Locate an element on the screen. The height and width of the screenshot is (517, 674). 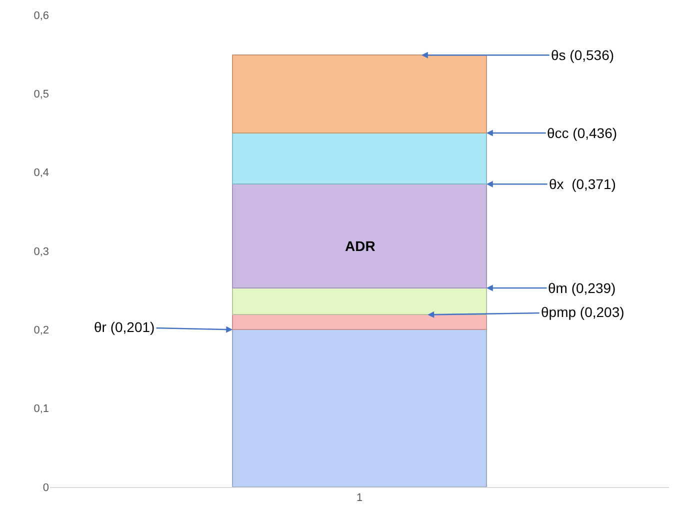
annotation: θpmp (0,203) is located at coordinates (582, 312).